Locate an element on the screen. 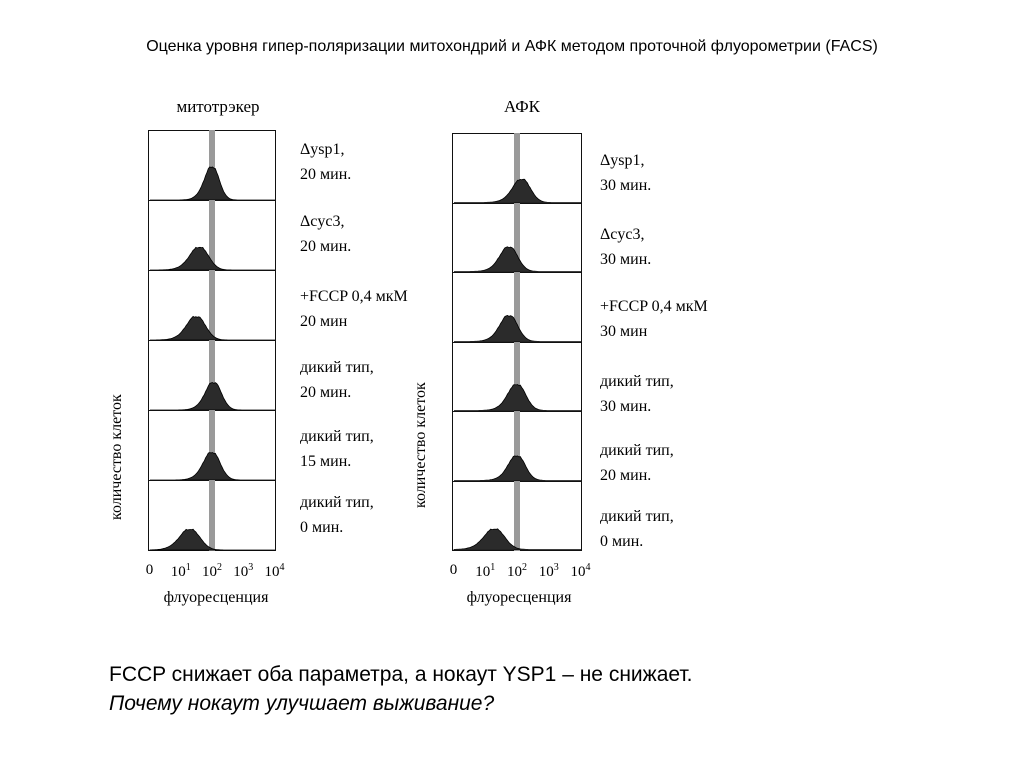  condition-time: 30 мин is located at coordinates (624, 331).